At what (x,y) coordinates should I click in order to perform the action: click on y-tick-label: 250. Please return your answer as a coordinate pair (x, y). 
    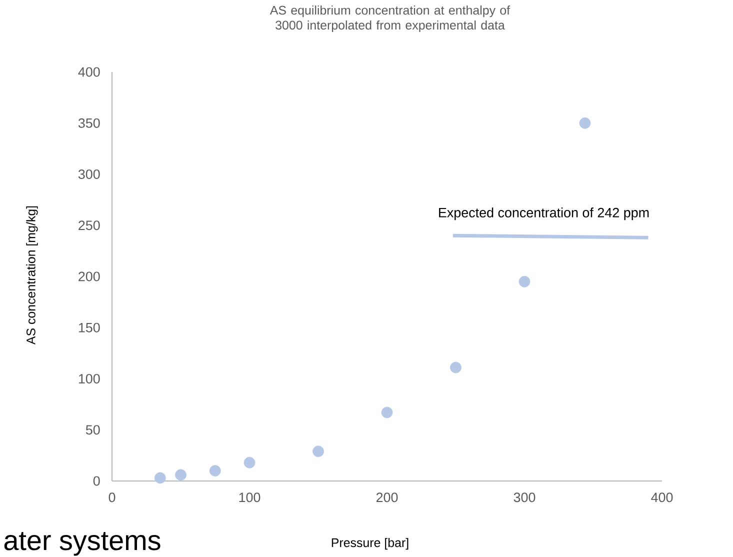
    Looking at the image, I should click on (89, 225).